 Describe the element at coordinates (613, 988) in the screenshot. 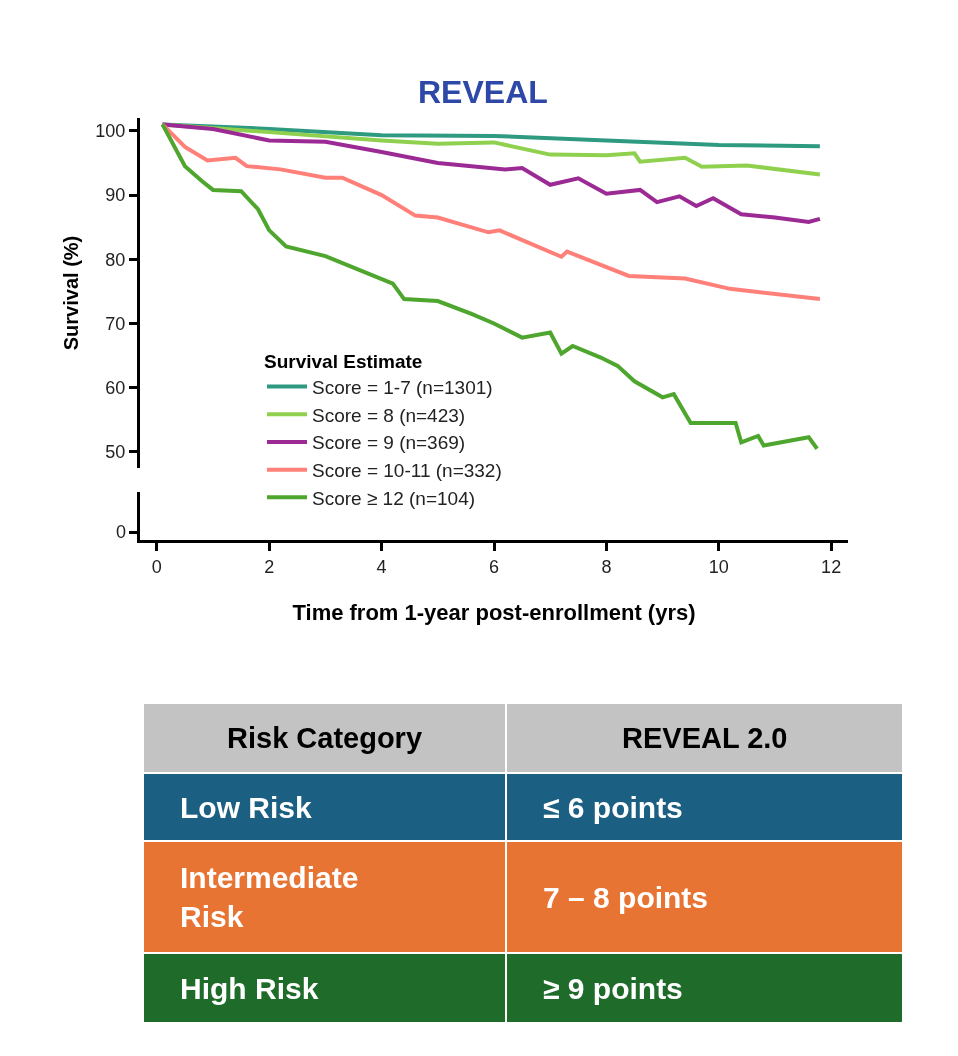

I see `text: ≥ 9 points` at that location.